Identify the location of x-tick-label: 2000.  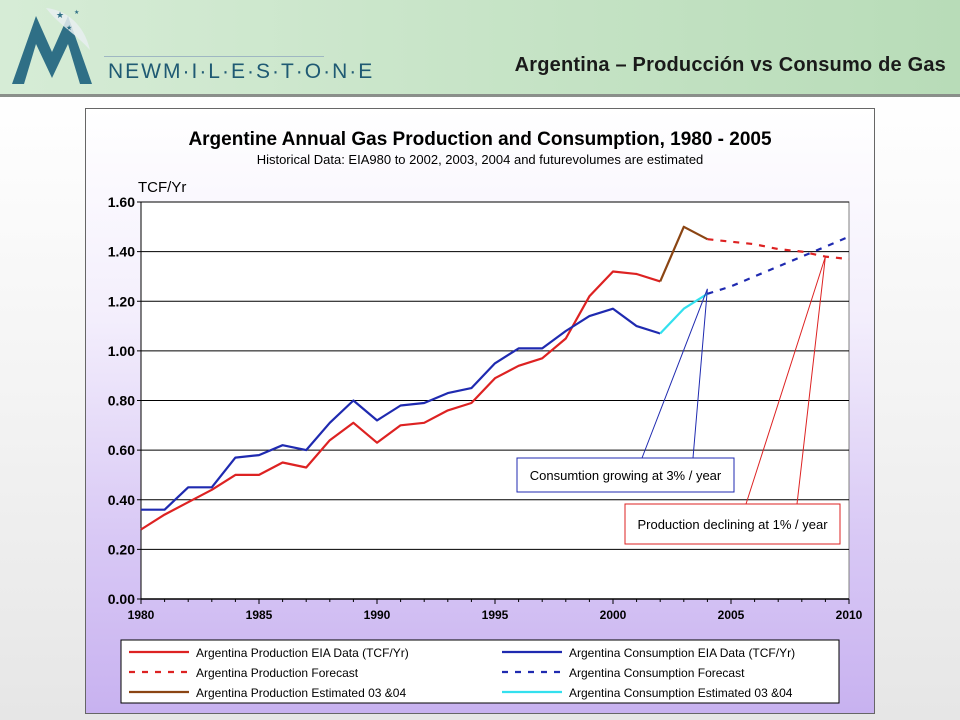
(613, 615).